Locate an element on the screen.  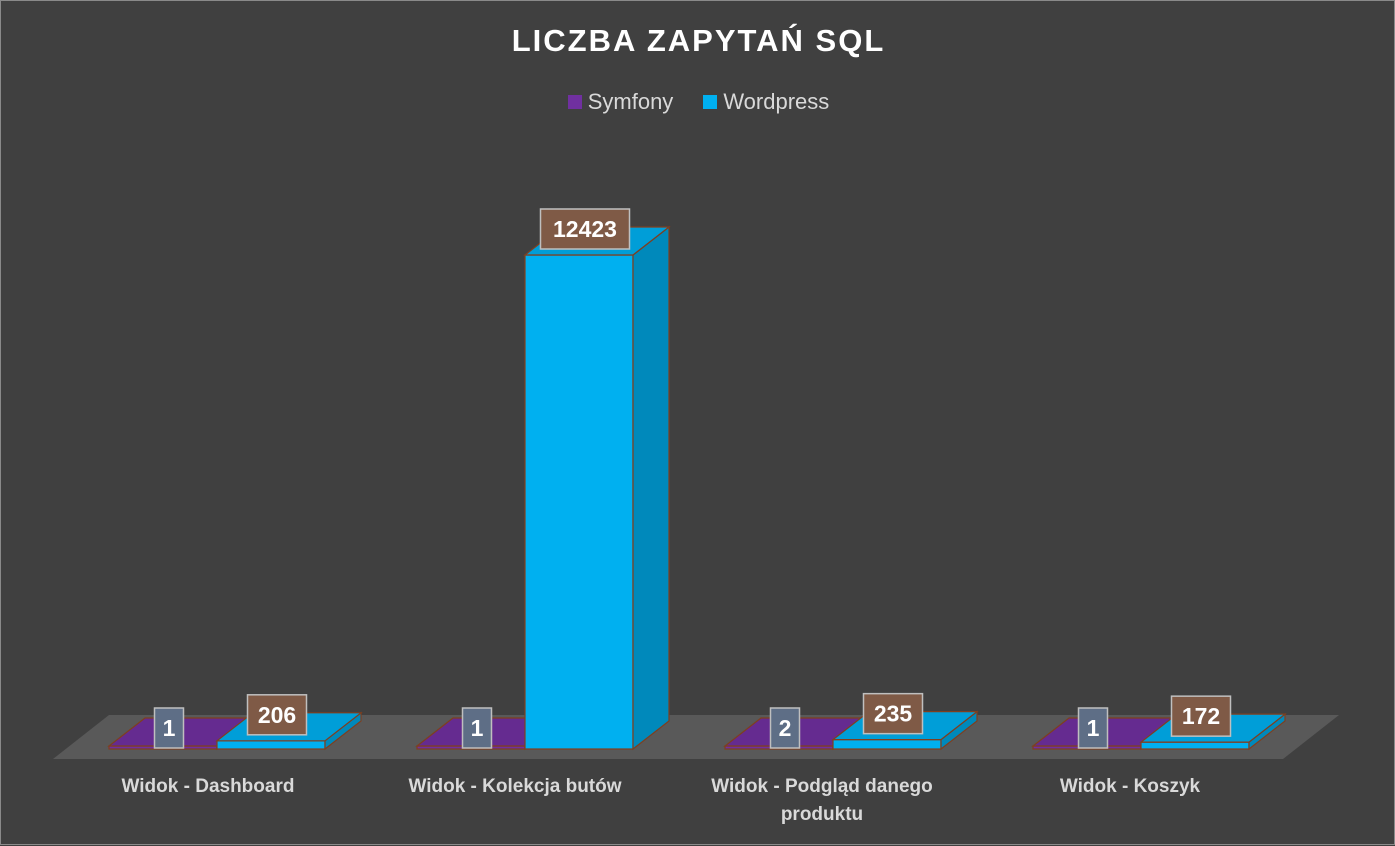
wordpress-data-label-2: 235 is located at coordinates (893, 714).